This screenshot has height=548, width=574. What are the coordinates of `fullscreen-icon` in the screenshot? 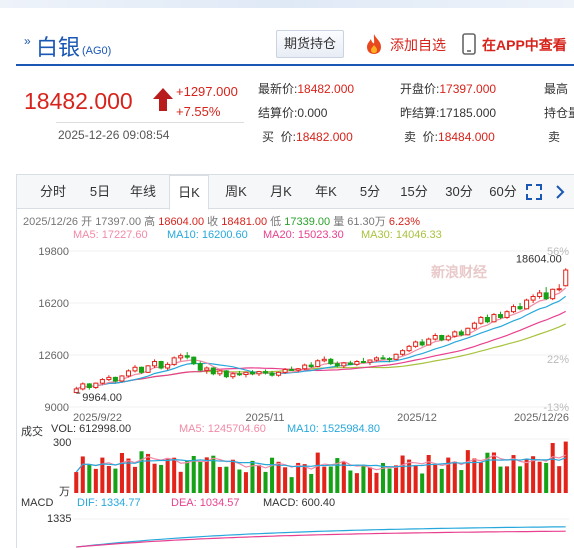 It's located at (534, 192).